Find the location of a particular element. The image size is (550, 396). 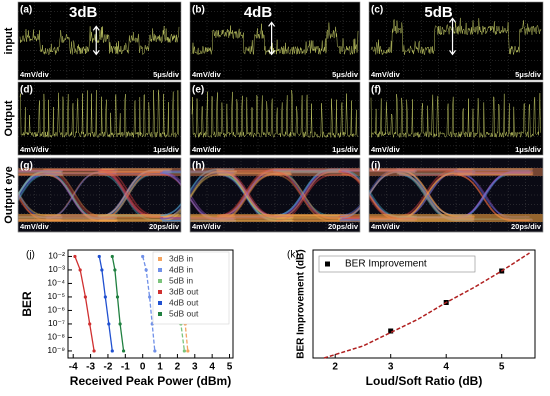

panel-label: (d) is located at coordinates (26, 90).